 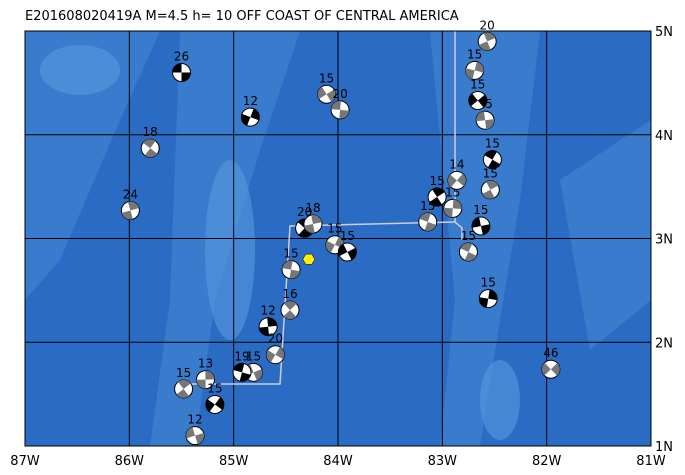 What do you see at coordinates (25, 461) in the screenshot?
I see `x-tick-label: 87W` at bounding box center [25, 461].